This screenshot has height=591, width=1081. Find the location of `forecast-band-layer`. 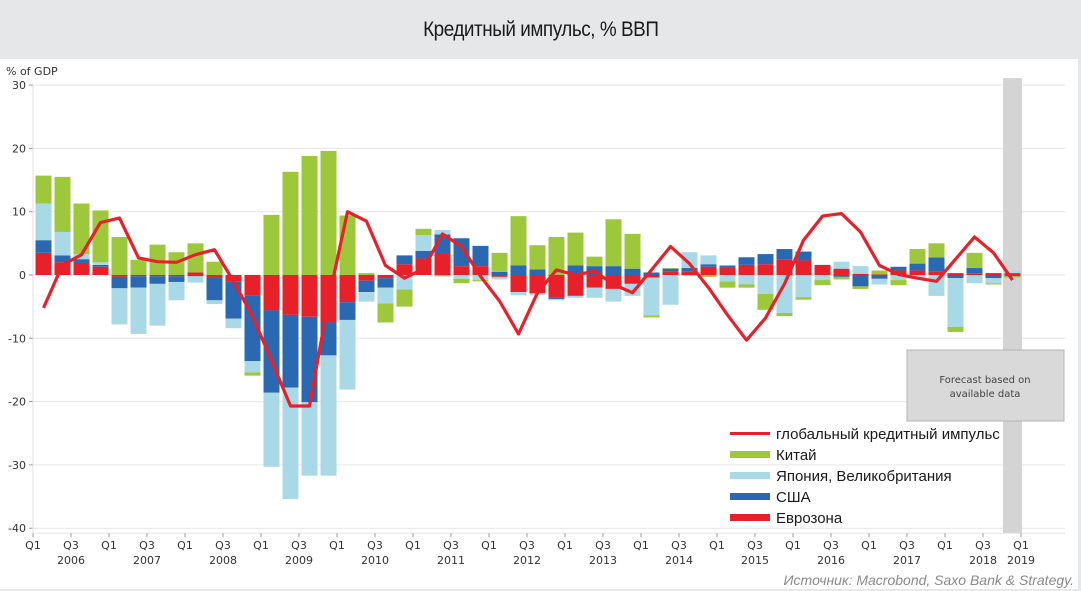

forecast-band-layer is located at coordinates (1012, 306).